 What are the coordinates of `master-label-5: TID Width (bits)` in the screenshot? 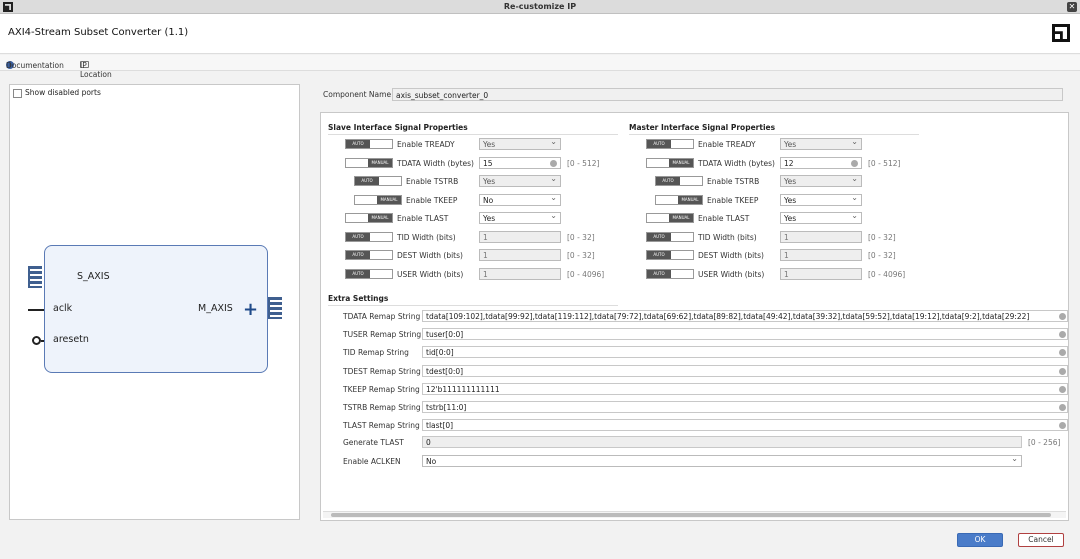 It's located at (727, 237).